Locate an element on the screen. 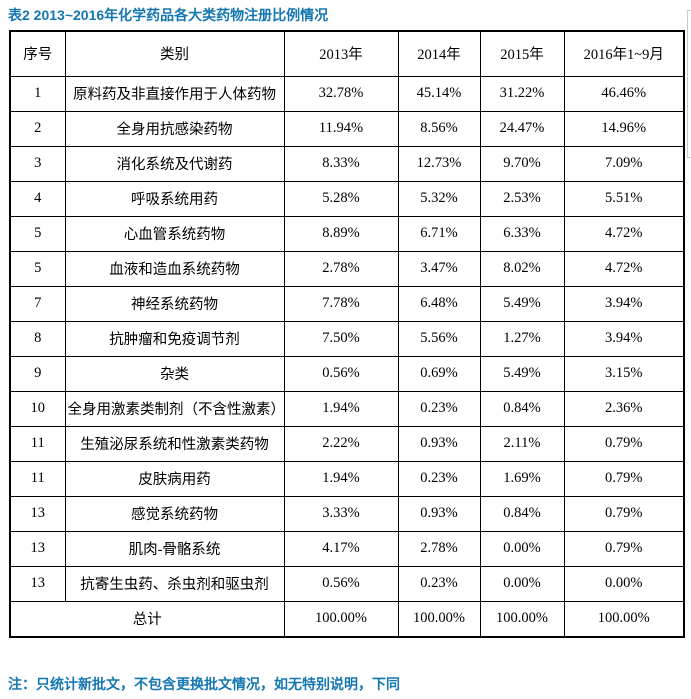 This screenshot has width=691, height=699. category-cell: 感觉系统药物 is located at coordinates (174, 513).